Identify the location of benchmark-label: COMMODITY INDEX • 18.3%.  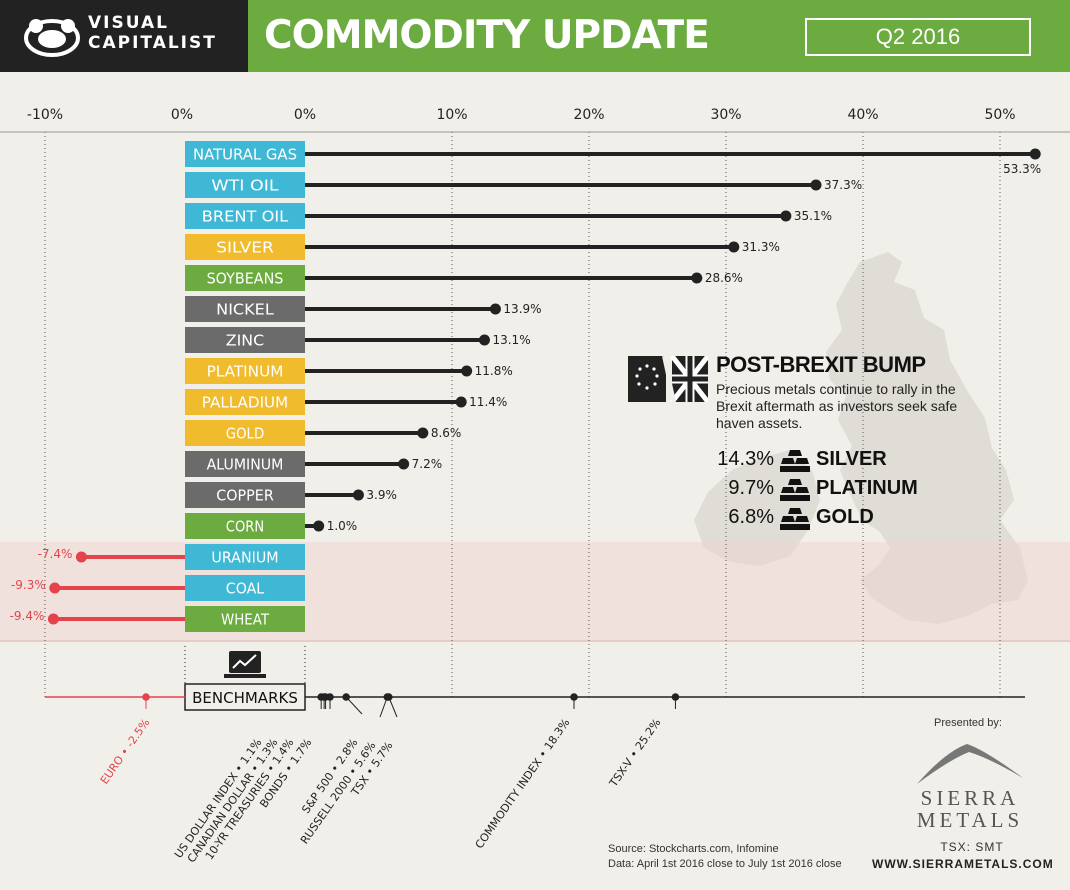
(523, 783).